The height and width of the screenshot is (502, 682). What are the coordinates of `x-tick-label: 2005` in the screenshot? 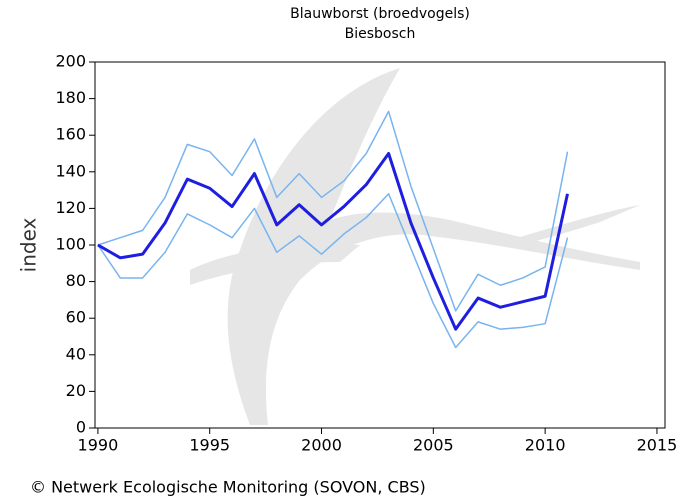 It's located at (433, 445).